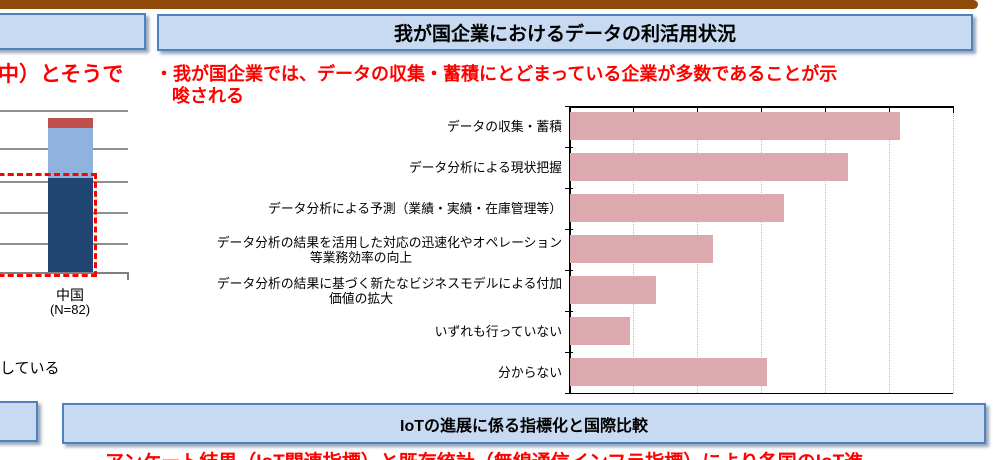 The height and width of the screenshot is (460, 993). What do you see at coordinates (361, 372) in the screenshot?
I see `category-label: 分からない` at bounding box center [361, 372].